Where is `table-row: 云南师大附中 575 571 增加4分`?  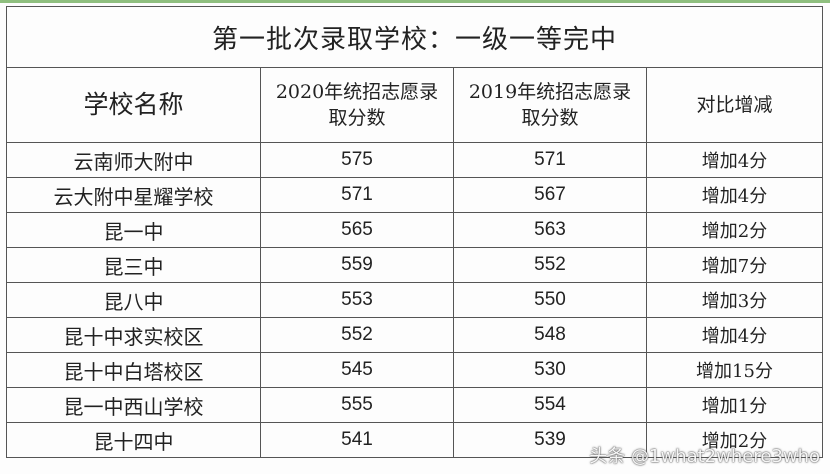 table-row: 云南师大附中 575 571 增加4分 is located at coordinates (415, 160).